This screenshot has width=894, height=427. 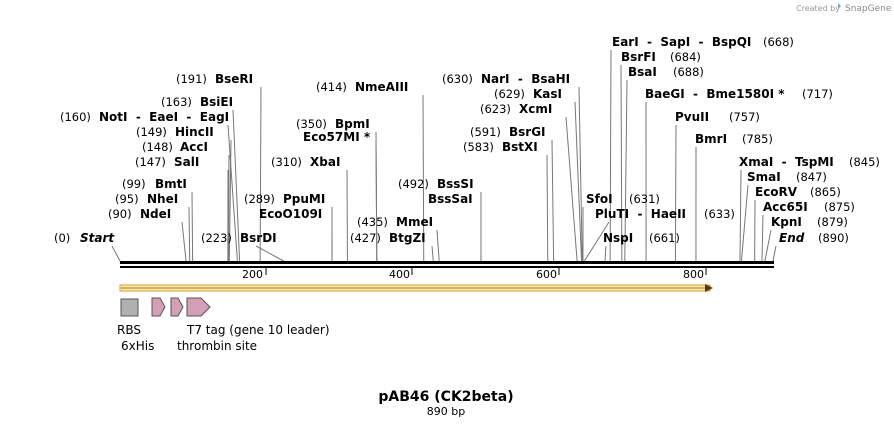 I want to click on site-label: NheI, so click(x=162, y=199).